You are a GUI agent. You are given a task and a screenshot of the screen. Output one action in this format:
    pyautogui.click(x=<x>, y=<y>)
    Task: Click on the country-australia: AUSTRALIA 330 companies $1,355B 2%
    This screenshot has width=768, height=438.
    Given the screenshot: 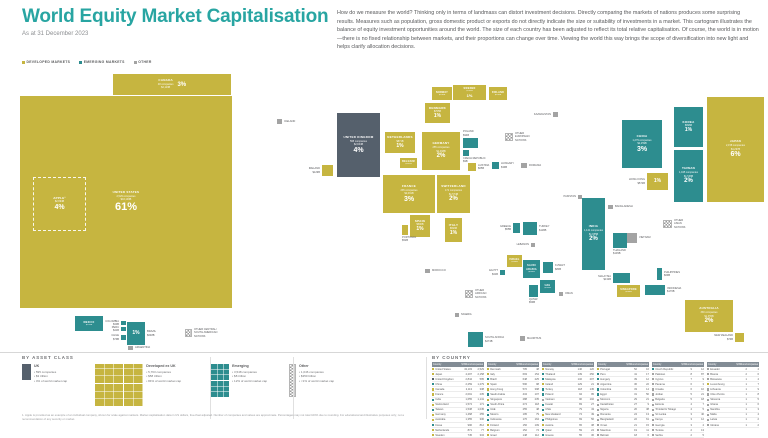 What is the action you would take?
    pyautogui.click(x=709, y=316)
    